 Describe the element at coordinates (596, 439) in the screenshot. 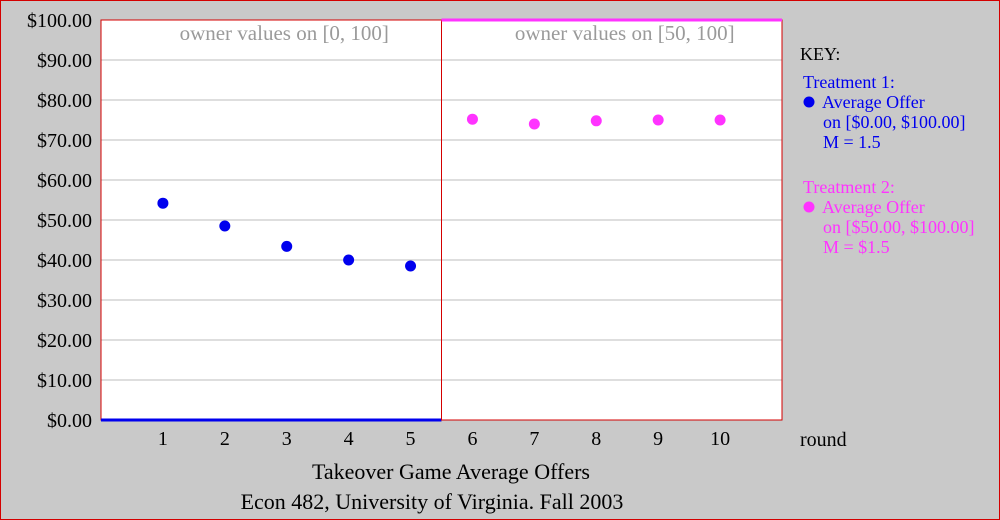

I see `x-tick-label: 8` at that location.